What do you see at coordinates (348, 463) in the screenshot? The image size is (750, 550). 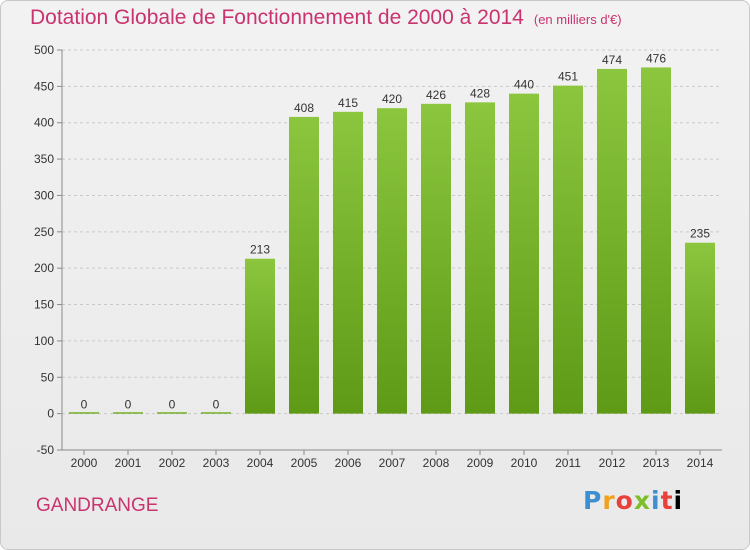 I see `x-tick-label: 2006` at bounding box center [348, 463].